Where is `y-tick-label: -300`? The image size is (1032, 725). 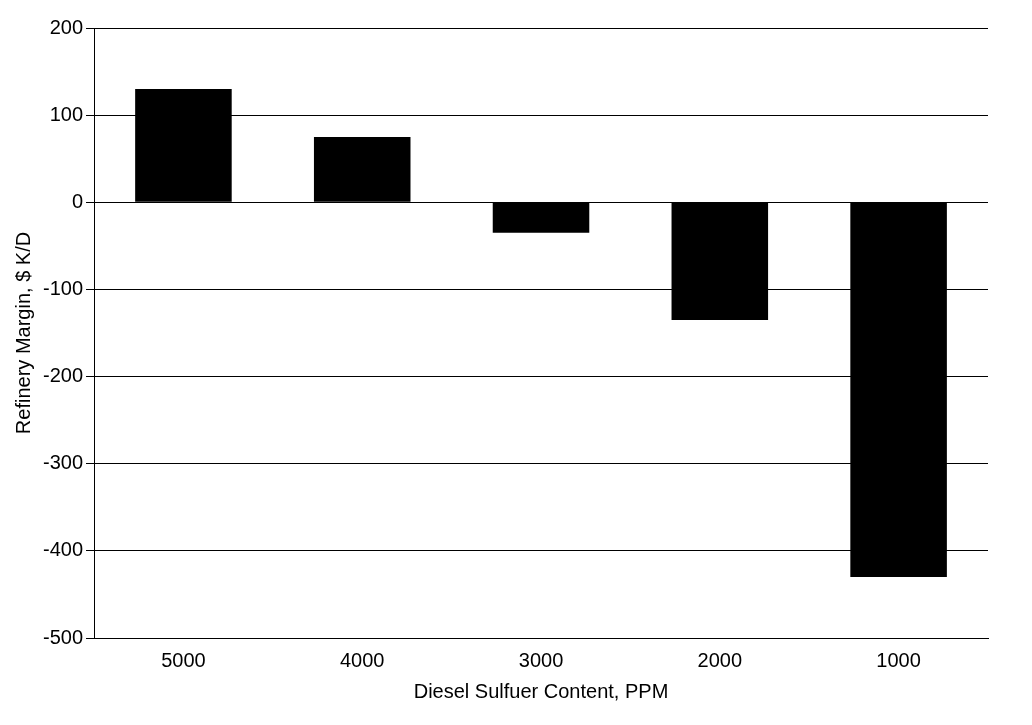
y-tick-label: -300 is located at coordinates (63, 462).